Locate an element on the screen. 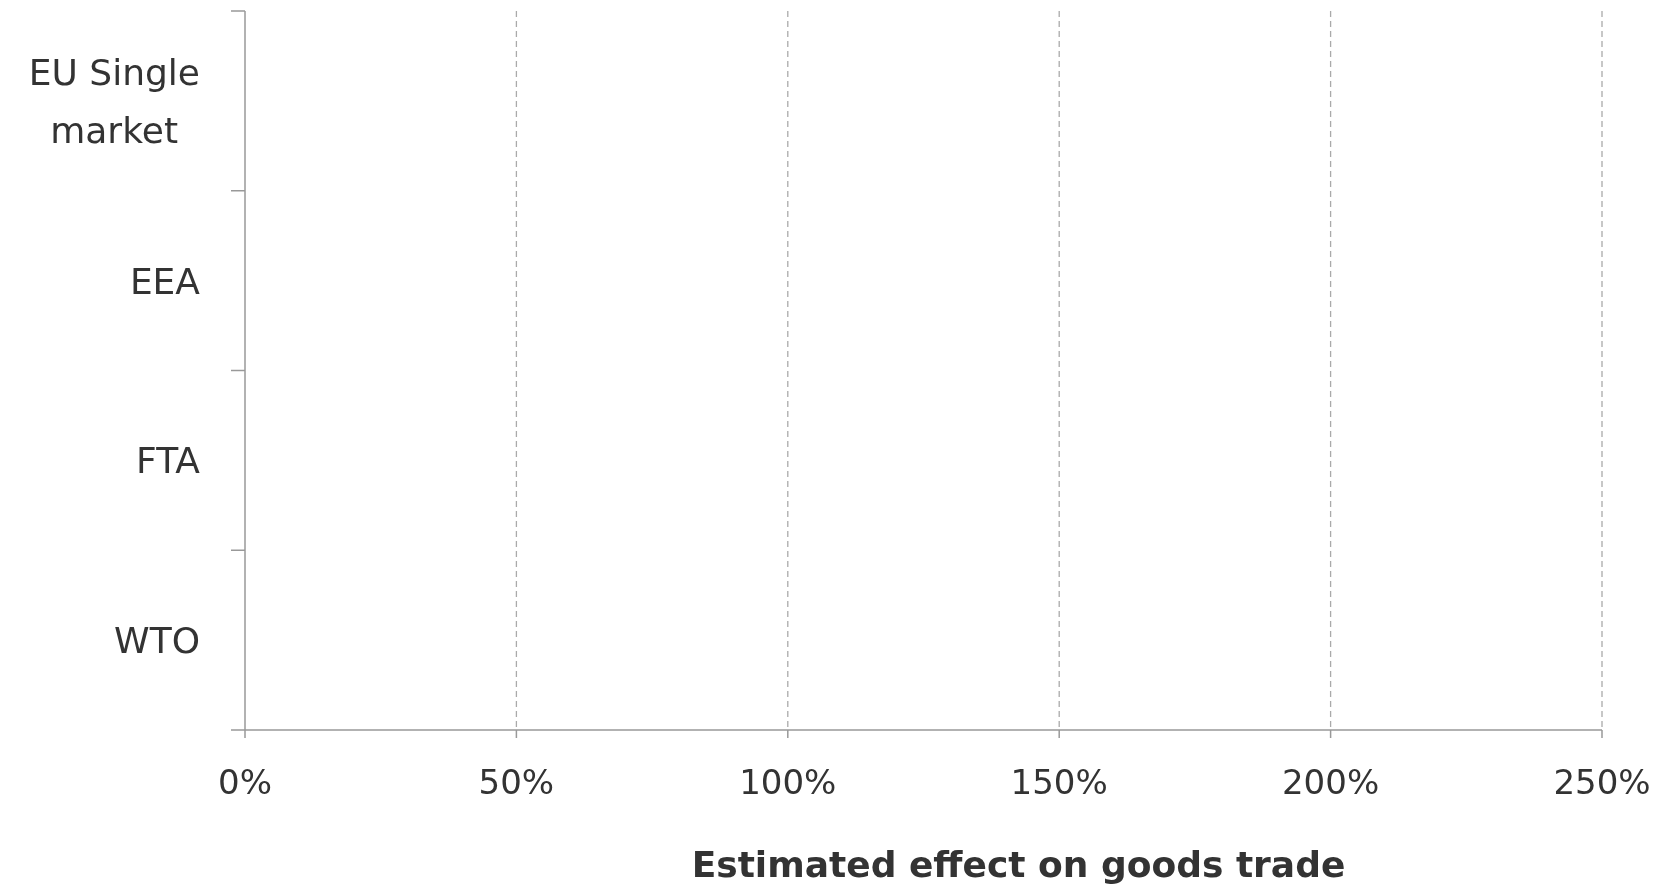  x-tick-label: 0% is located at coordinates (245, 782).